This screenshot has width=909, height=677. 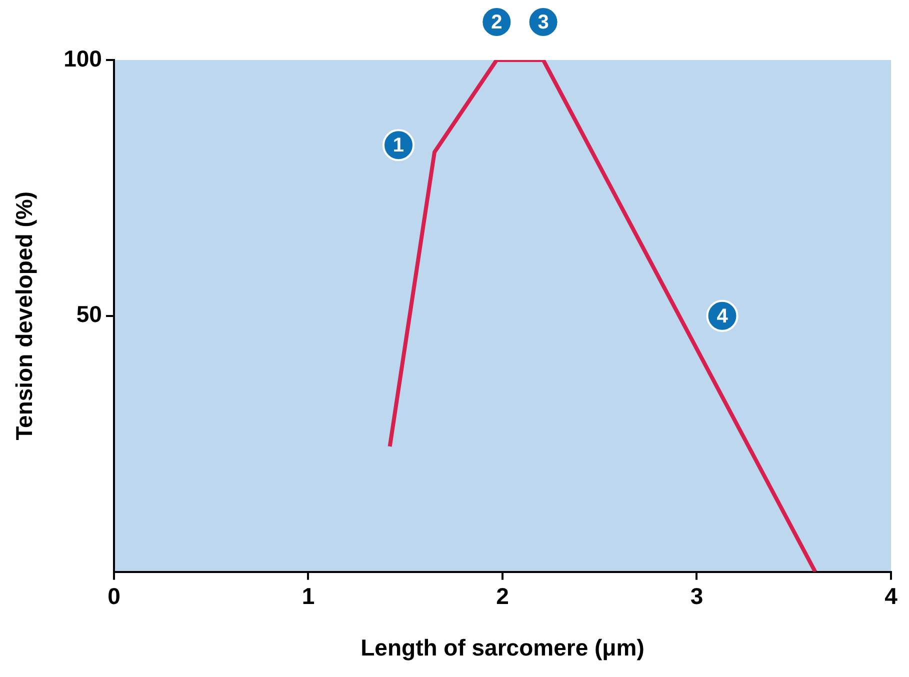 I want to click on annotation: 4, so click(x=722, y=316).